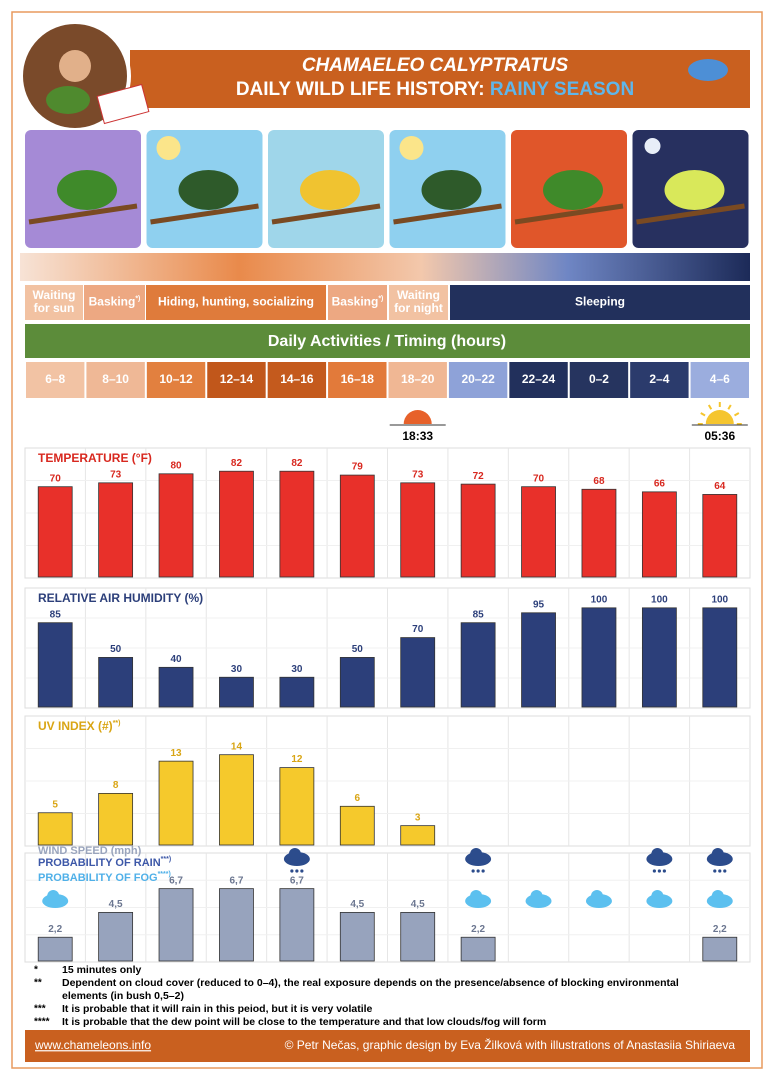 This screenshot has width=774, height=1080. Describe the element at coordinates (90, 851) in the screenshot. I see `chart-title: WIND SPEED (mph)` at that location.